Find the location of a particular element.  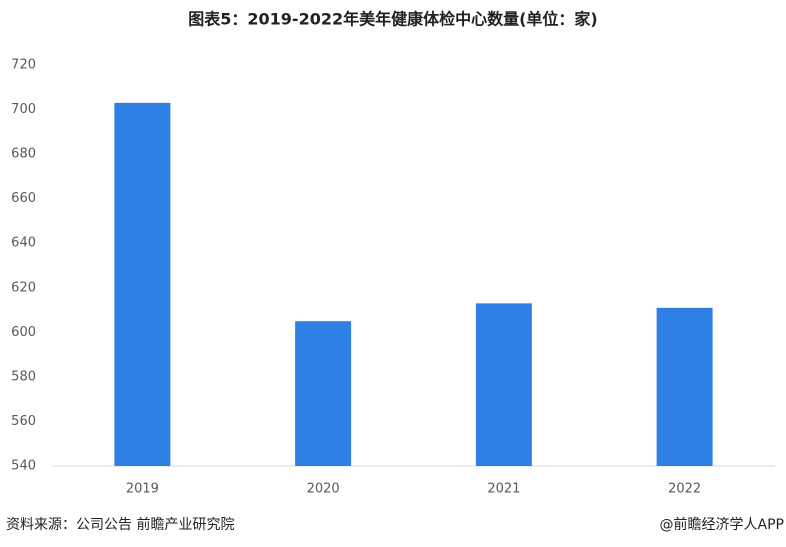

y-tick-label: 540 is located at coordinates (23, 466).